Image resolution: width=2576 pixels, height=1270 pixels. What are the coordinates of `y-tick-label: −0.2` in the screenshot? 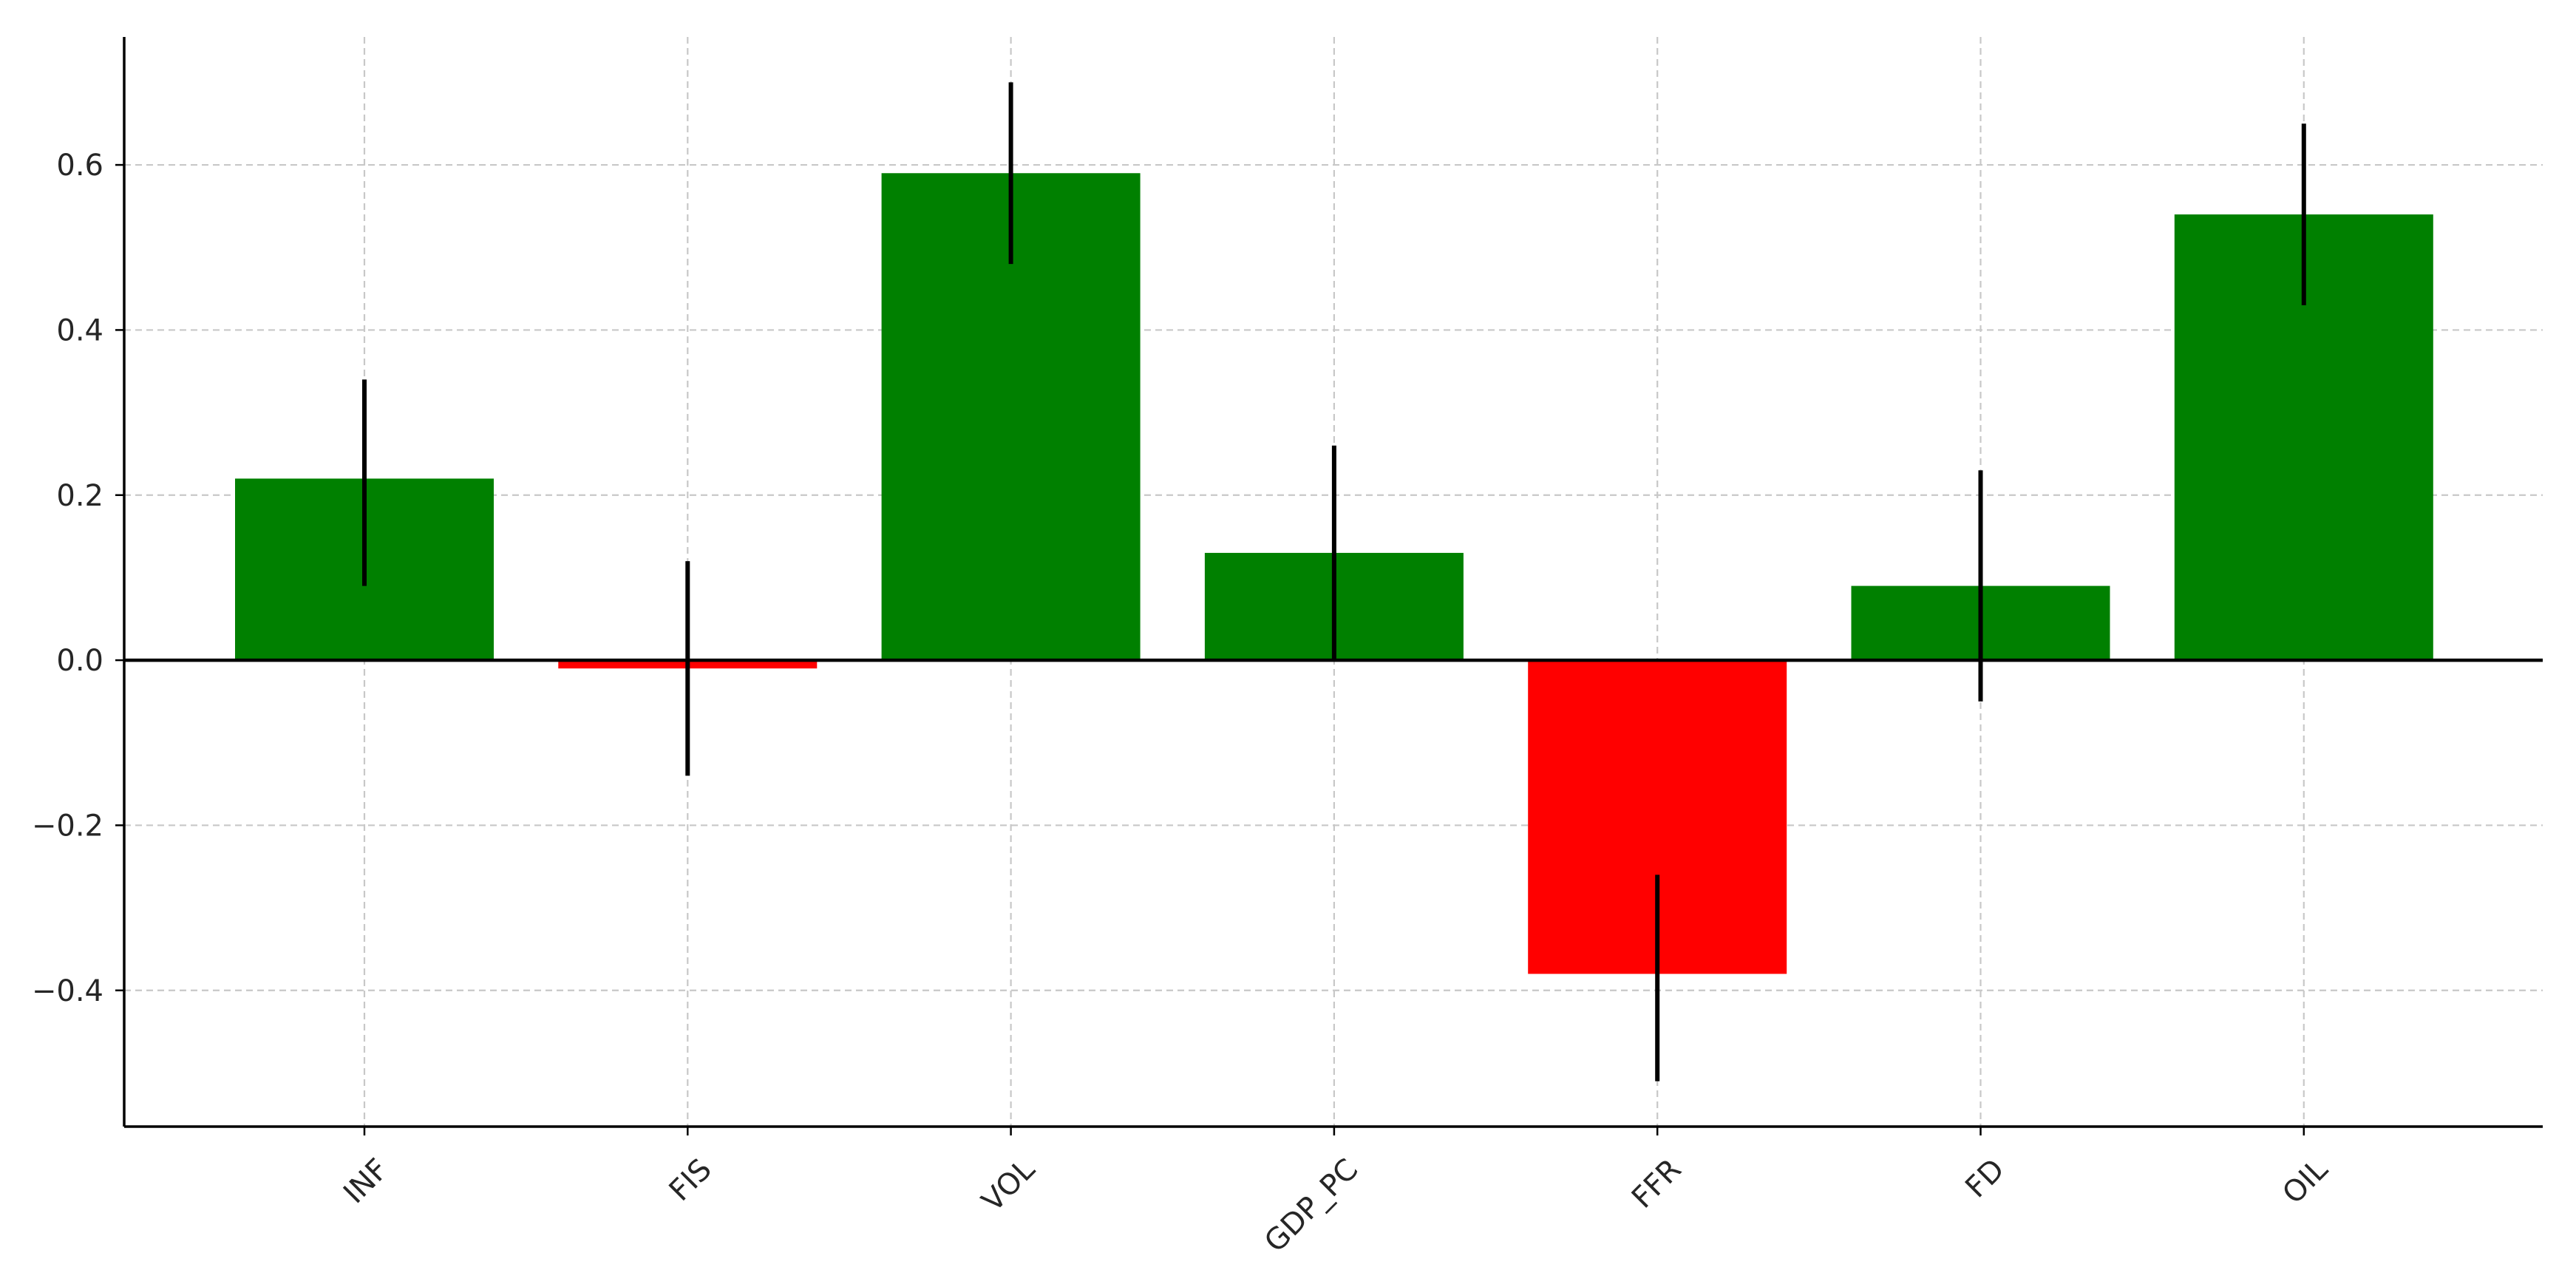 It's located at (67, 826).